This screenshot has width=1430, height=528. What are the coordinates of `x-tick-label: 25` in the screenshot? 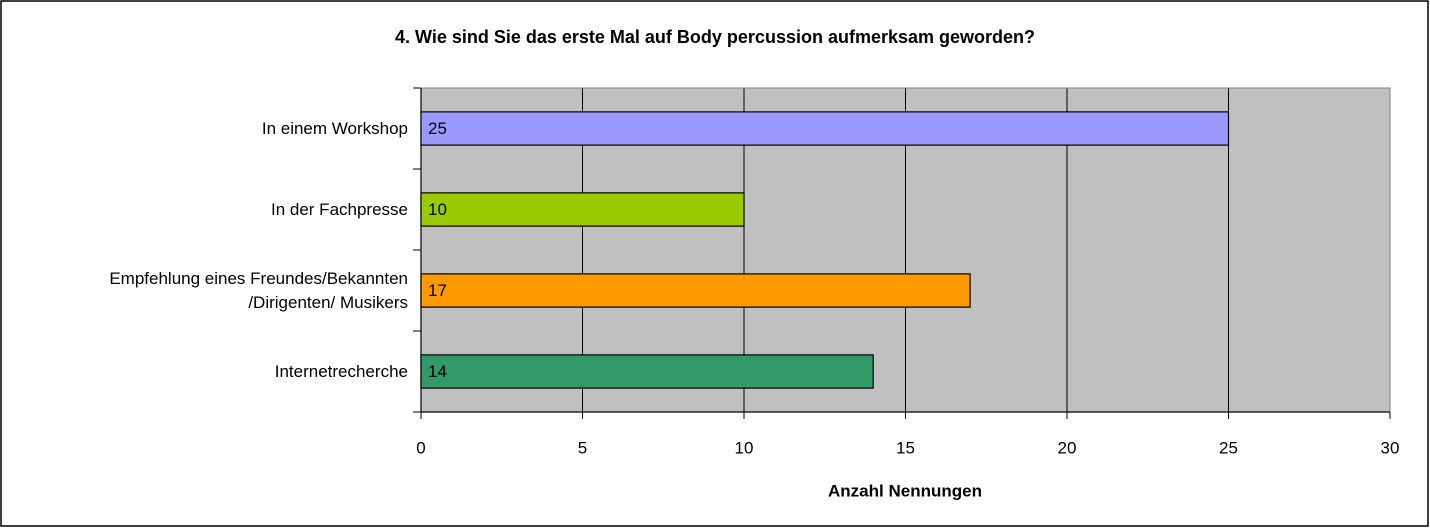 It's located at (1228, 447).